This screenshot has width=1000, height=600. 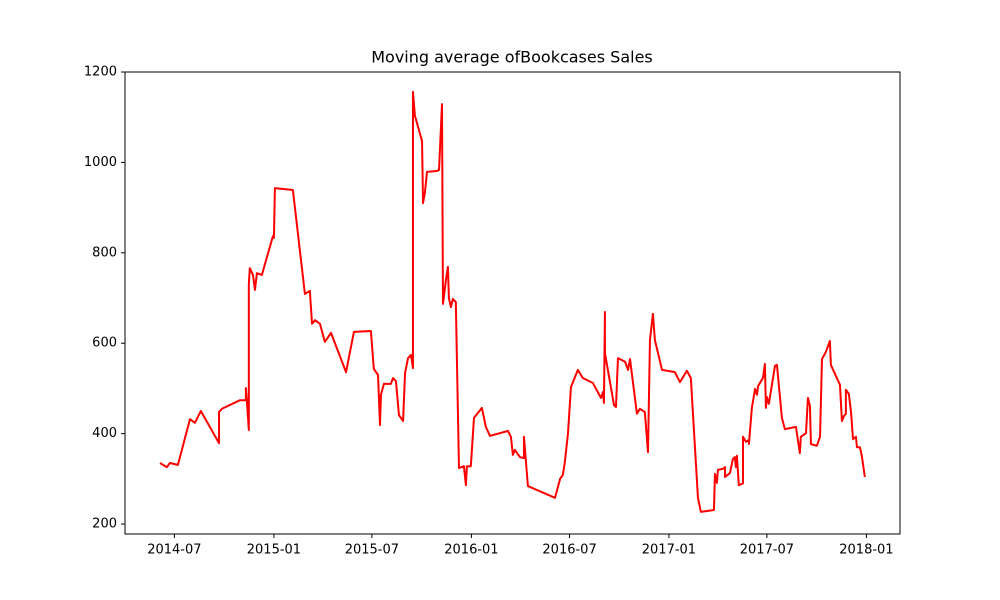 I want to click on y-tick-label: 1000, so click(x=100, y=162).